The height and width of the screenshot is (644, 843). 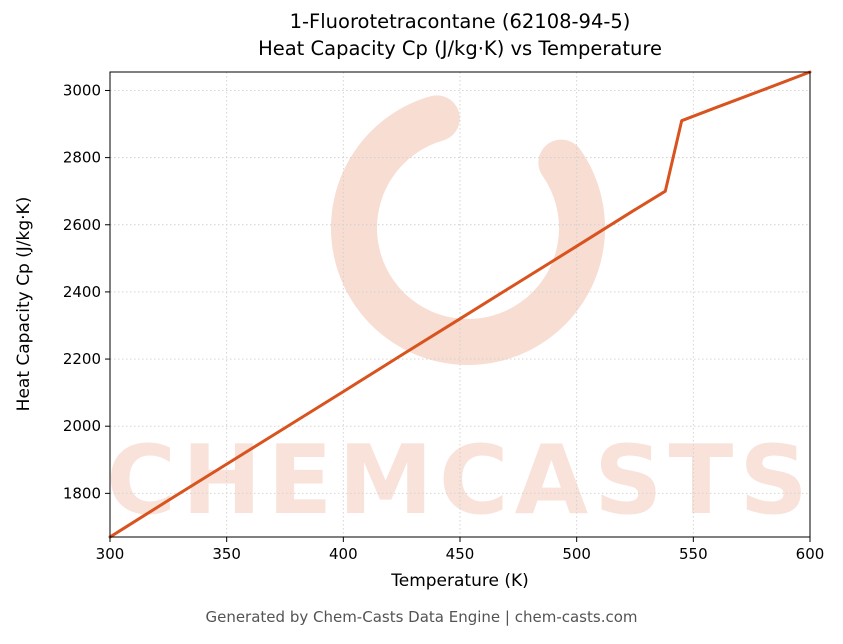 I want to click on x-tick-label: 400, so click(x=343, y=554).